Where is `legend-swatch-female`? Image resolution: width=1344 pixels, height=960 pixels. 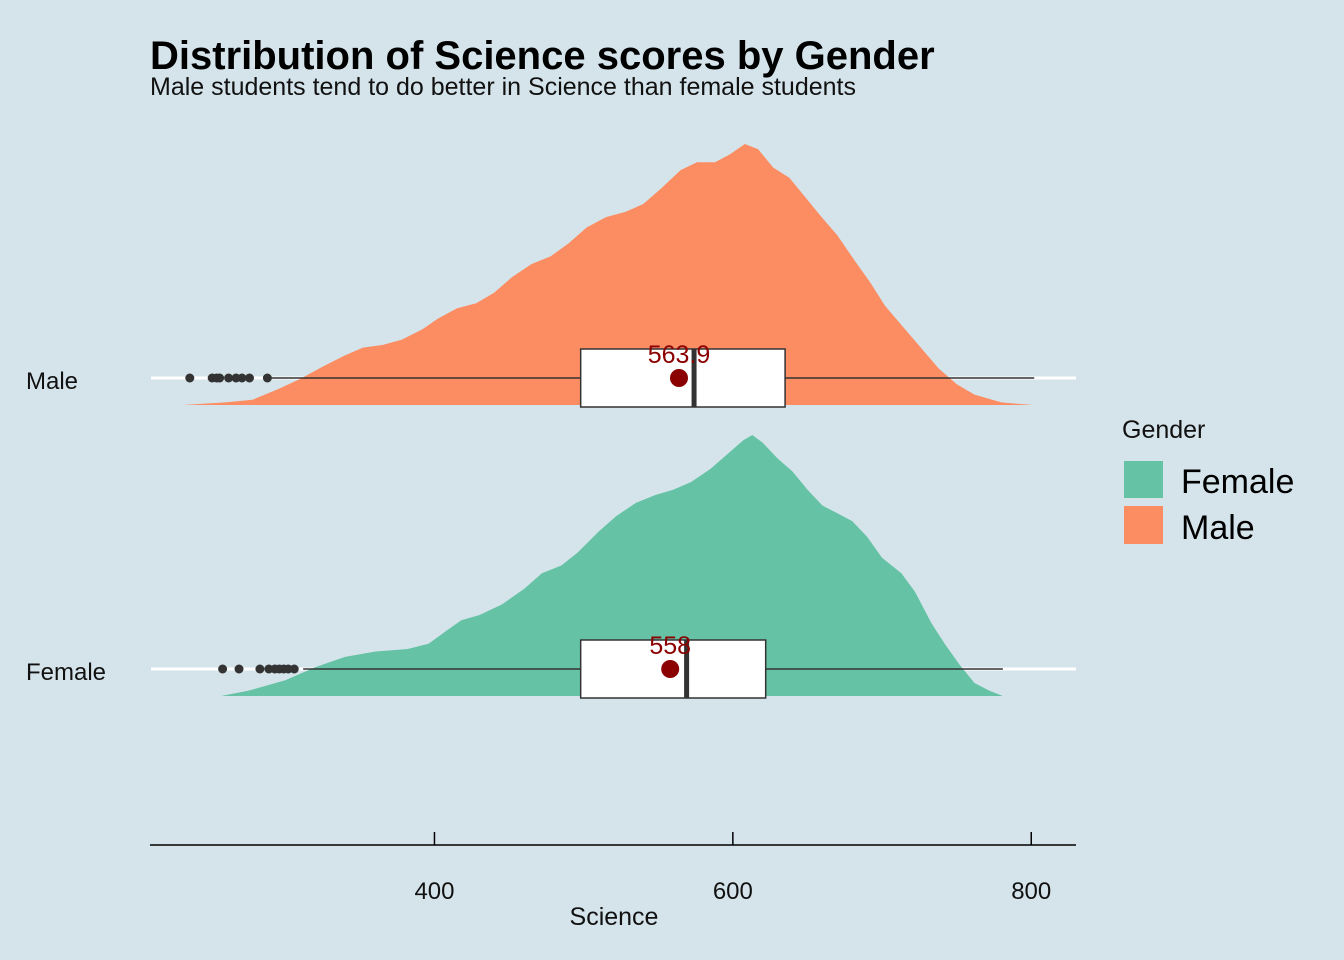 legend-swatch-female is located at coordinates (1143, 479).